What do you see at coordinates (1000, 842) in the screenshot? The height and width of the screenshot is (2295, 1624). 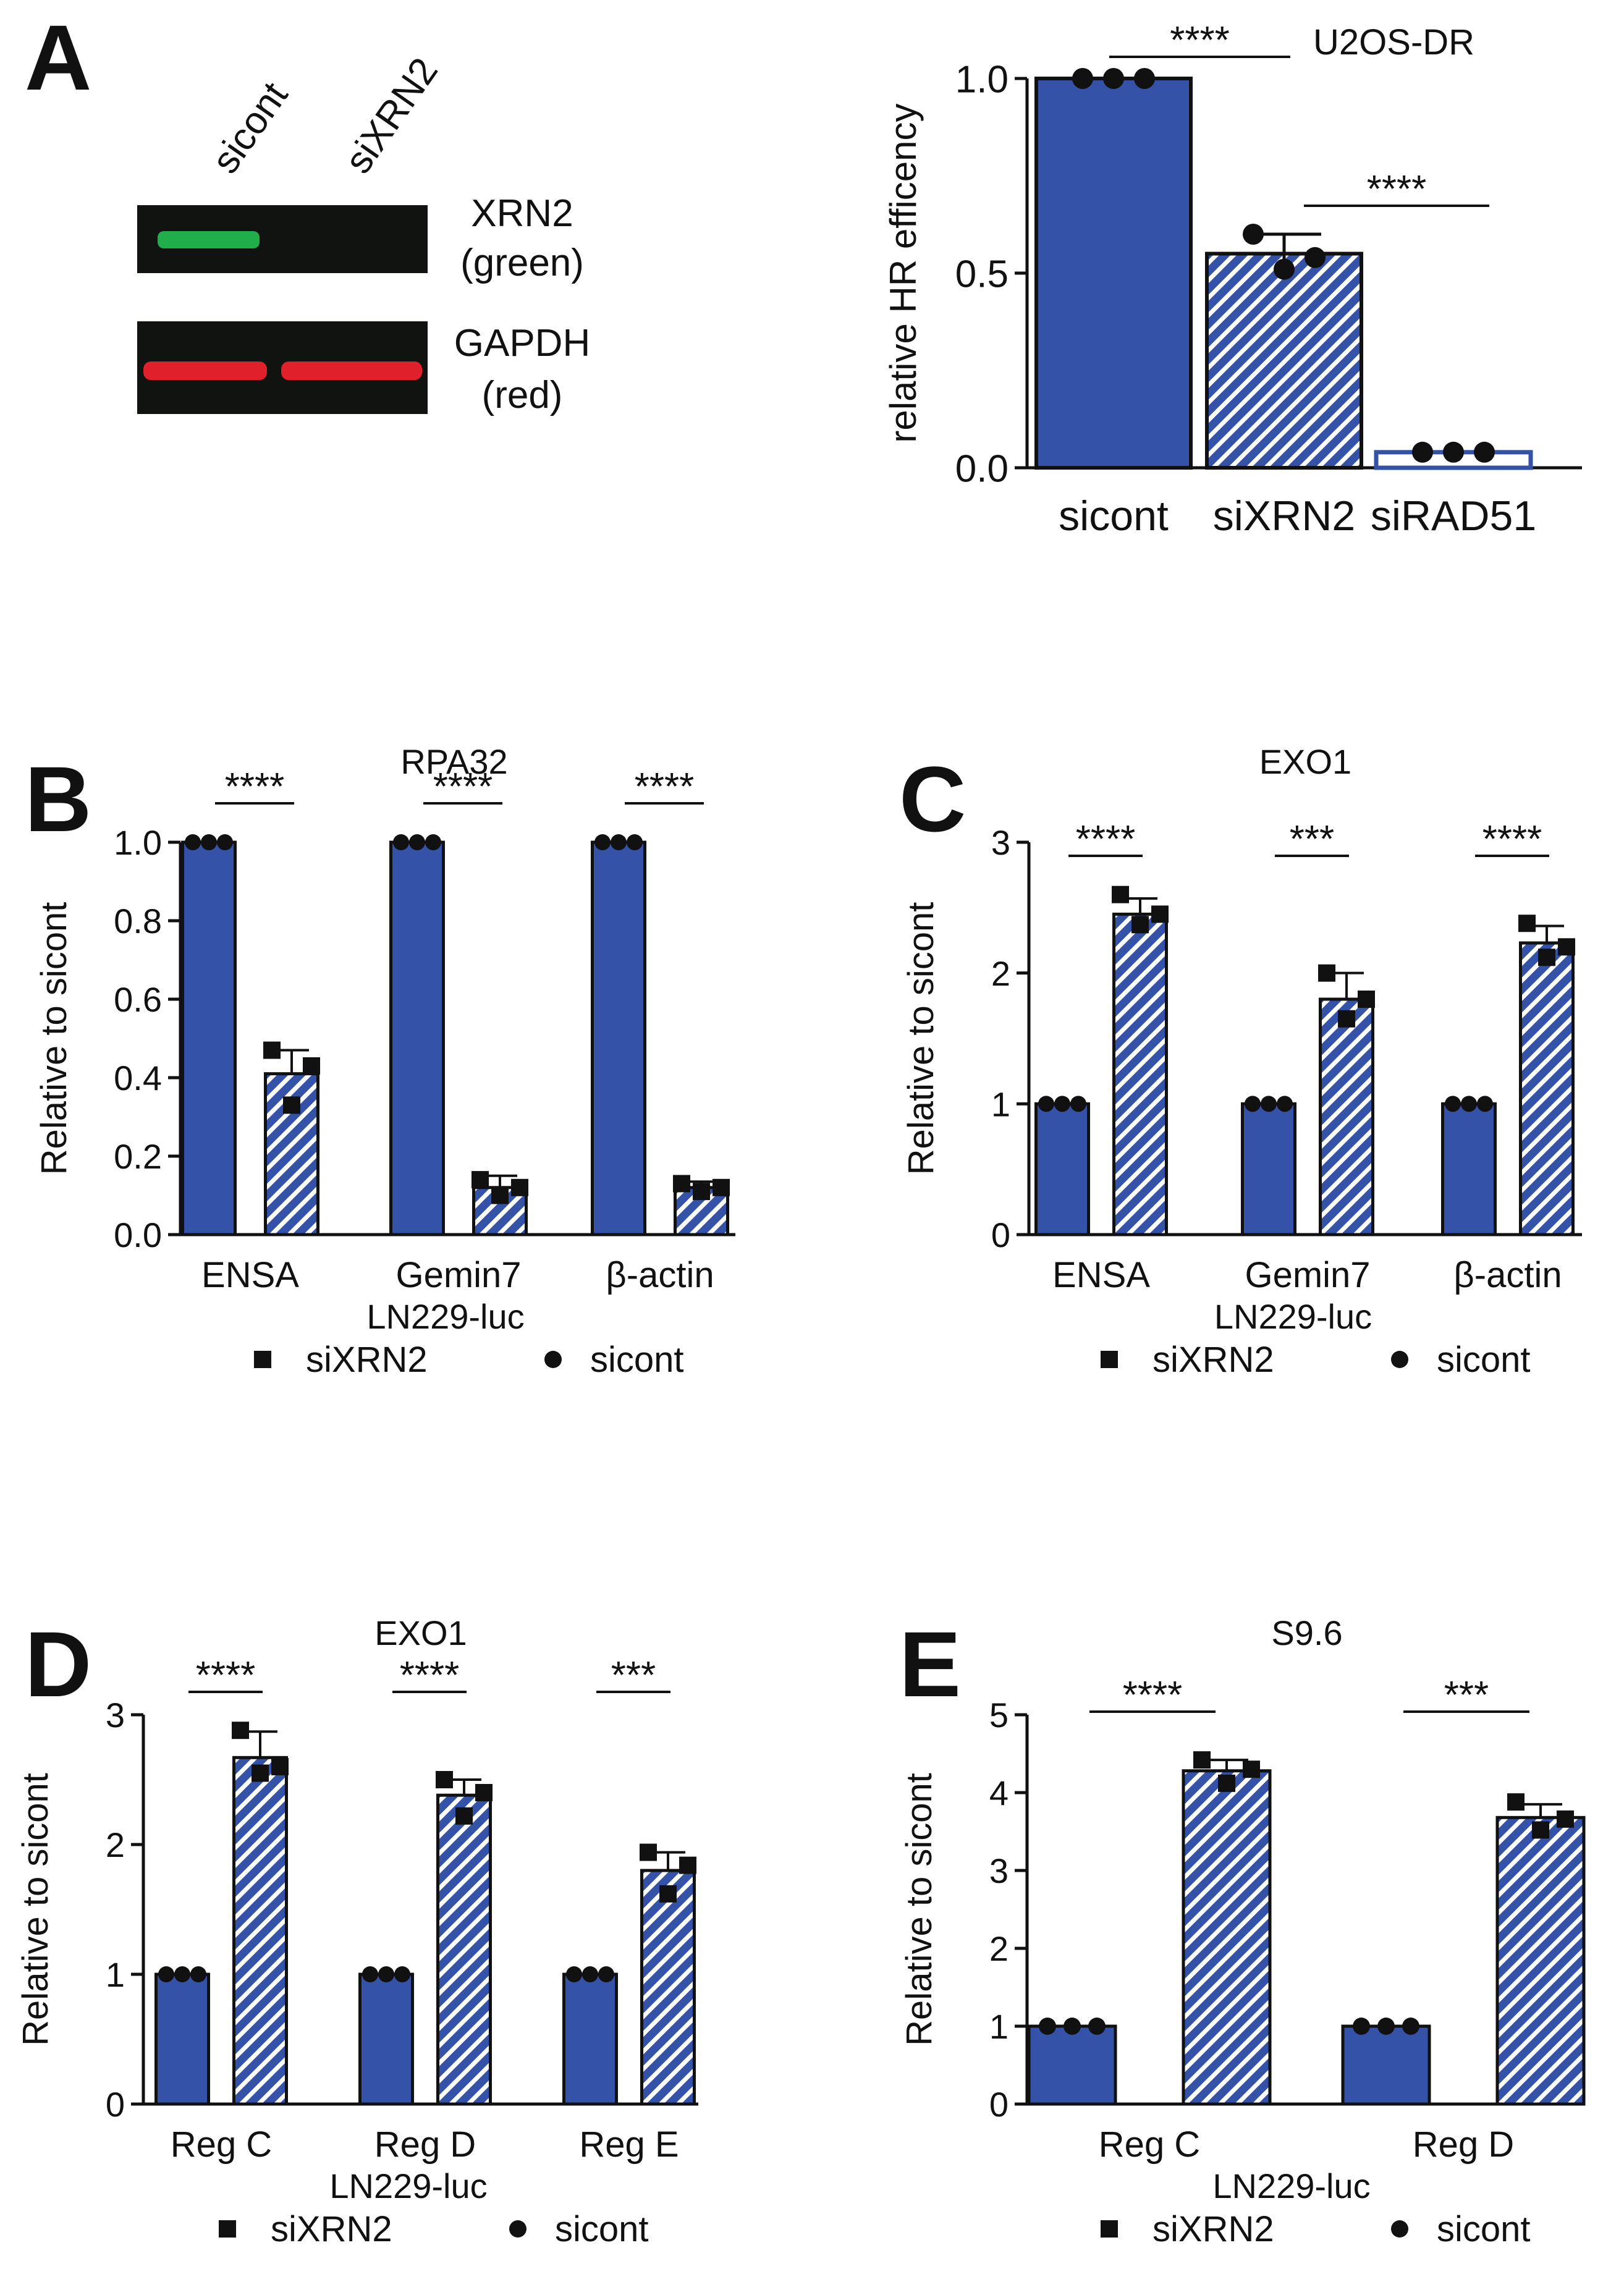 I see `y-tick-label: 3` at bounding box center [1000, 842].